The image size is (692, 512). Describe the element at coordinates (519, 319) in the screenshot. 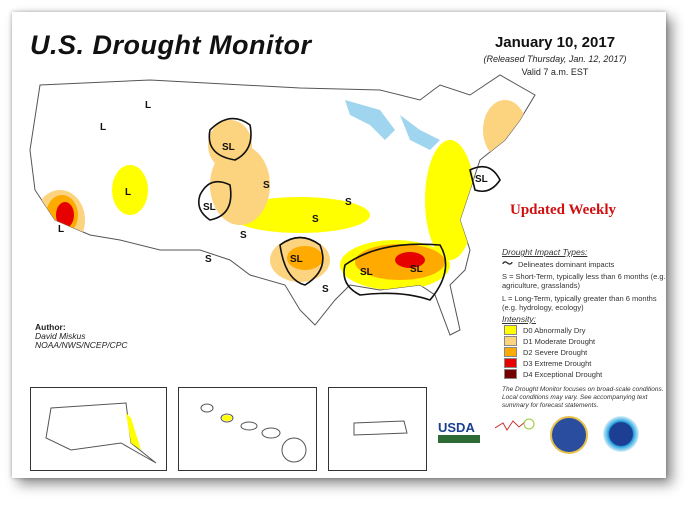

I see `intensity-title: Intensity:` at that location.